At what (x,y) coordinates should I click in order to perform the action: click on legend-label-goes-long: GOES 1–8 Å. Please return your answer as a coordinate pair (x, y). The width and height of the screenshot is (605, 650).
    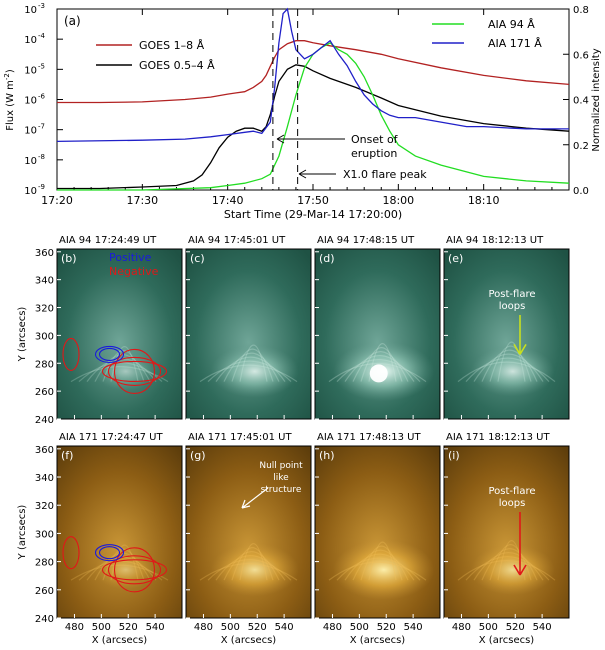
    Looking at the image, I should click on (172, 45).